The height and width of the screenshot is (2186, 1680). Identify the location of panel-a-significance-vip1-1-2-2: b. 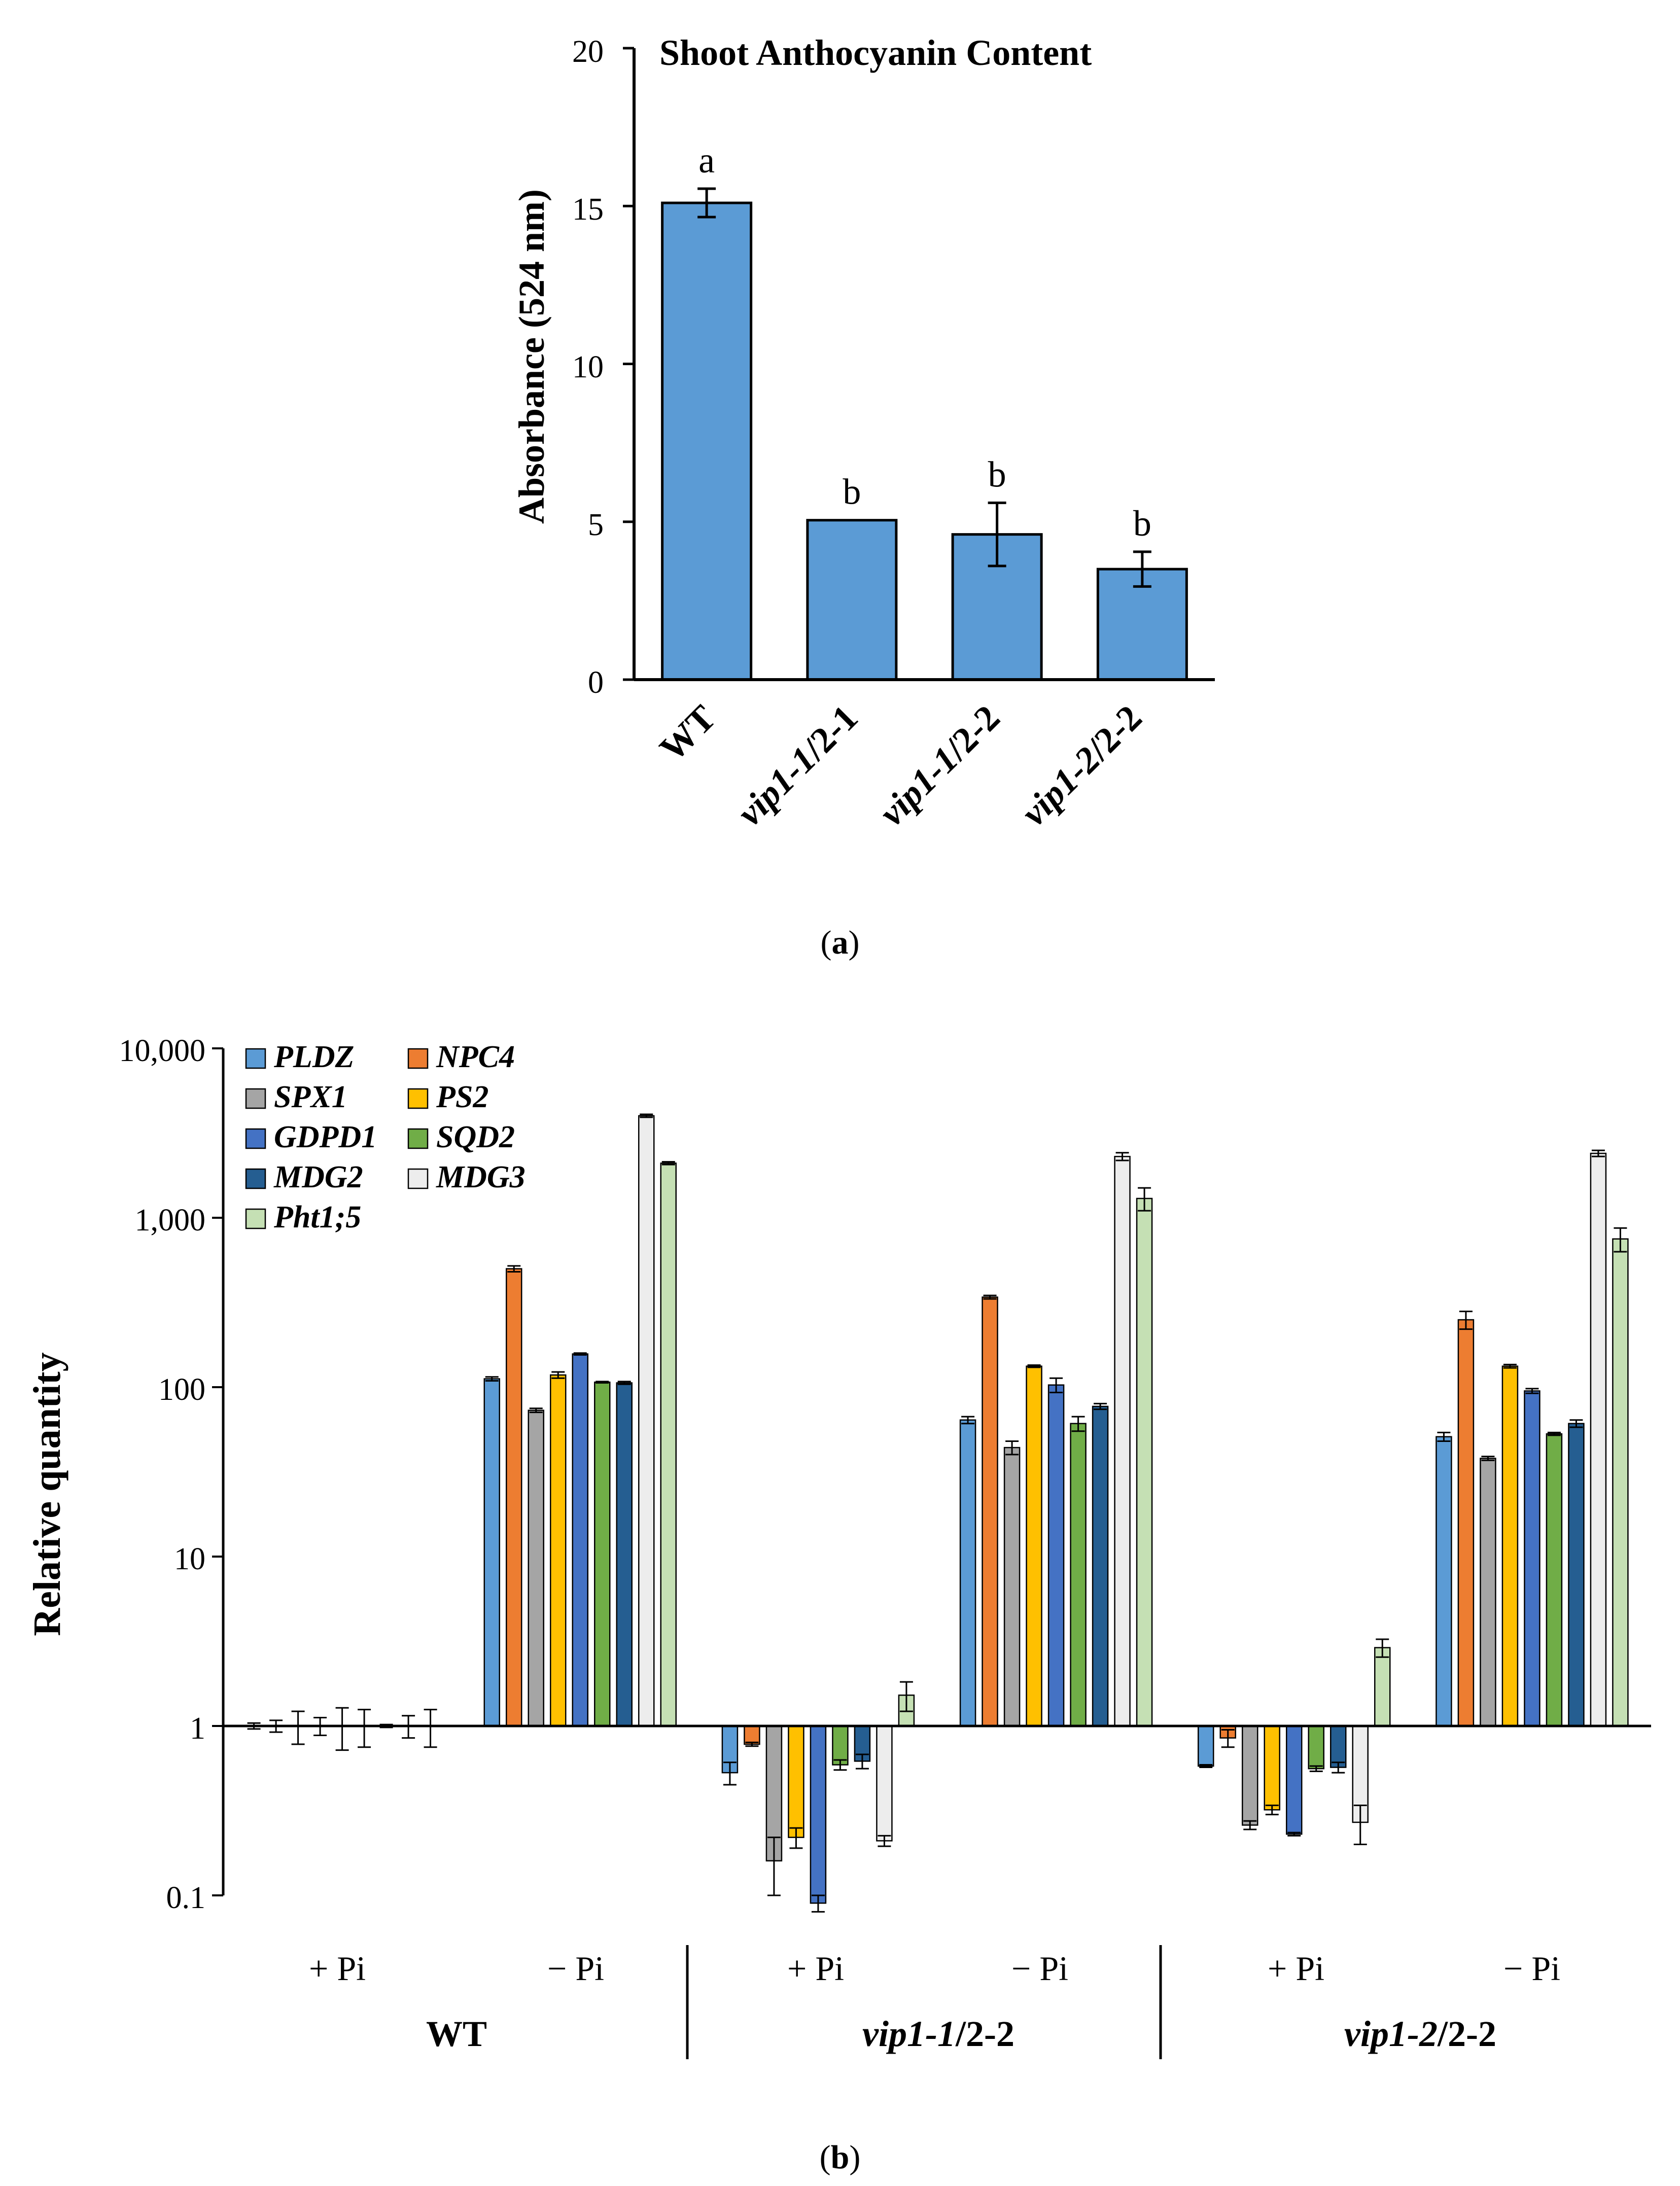
(997, 474).